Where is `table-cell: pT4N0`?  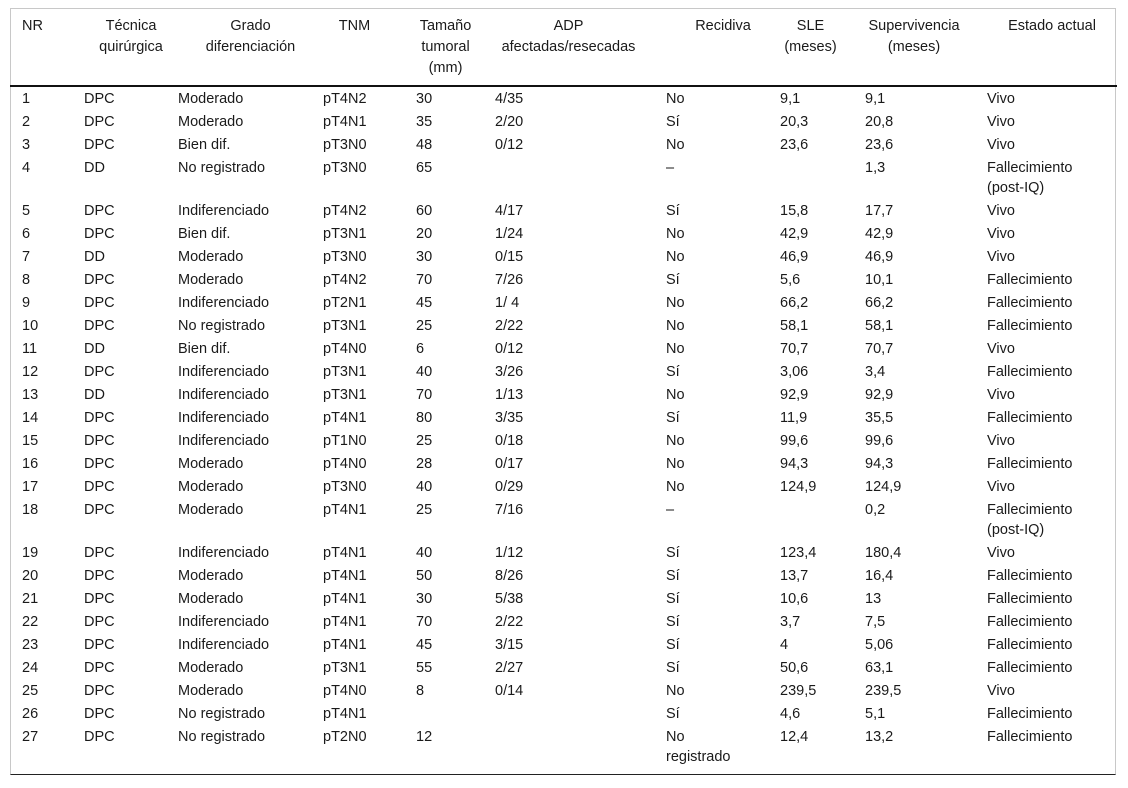
table-cell: pT4N0 is located at coordinates (345, 464).